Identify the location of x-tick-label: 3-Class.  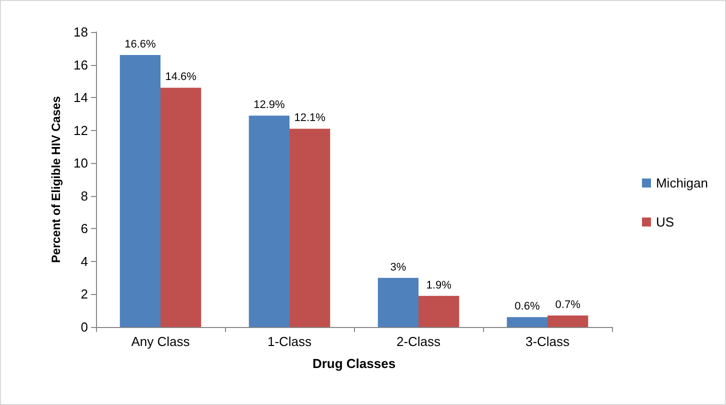
(547, 341).